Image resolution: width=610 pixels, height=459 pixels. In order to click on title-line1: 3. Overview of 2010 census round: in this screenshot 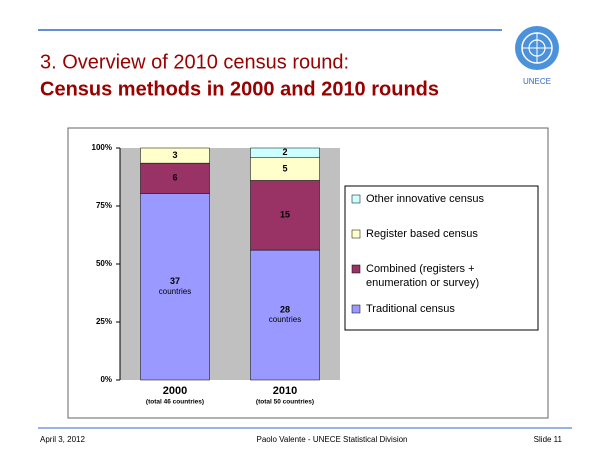, I will do `click(194, 62)`.